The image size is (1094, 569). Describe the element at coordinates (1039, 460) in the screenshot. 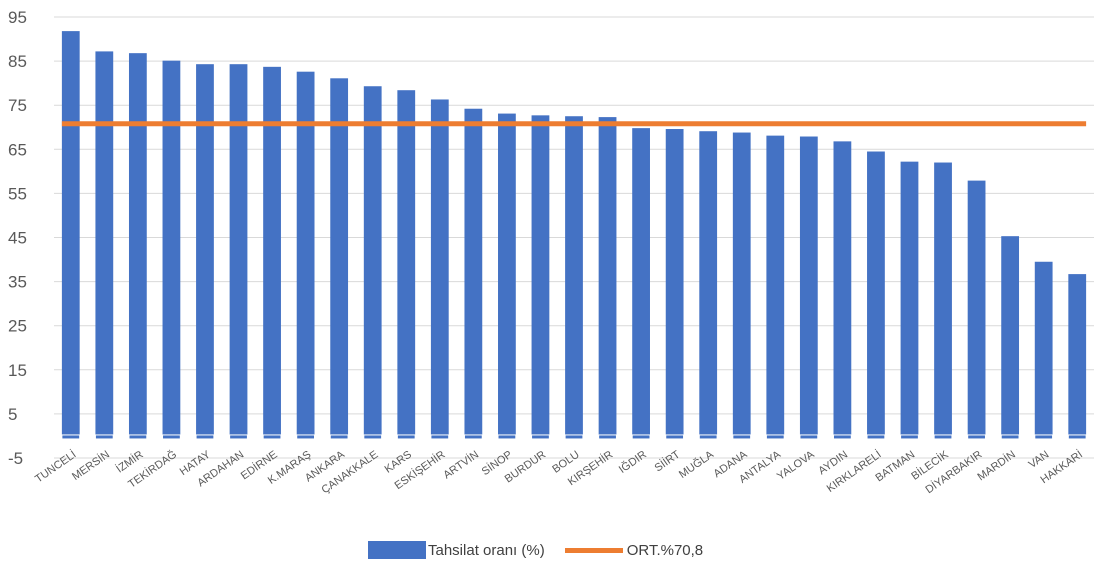

I see `x-tick-label: VAN` at that location.